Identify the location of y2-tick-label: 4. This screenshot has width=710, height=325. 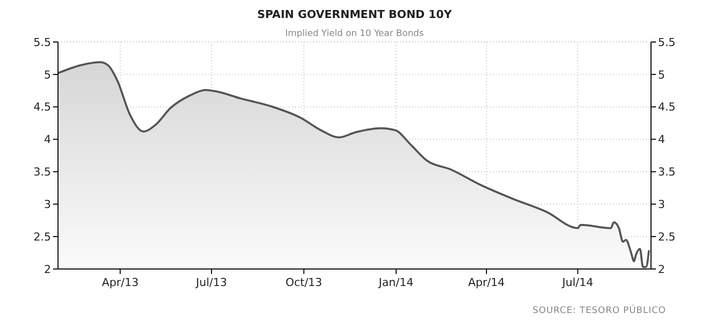
(661, 139).